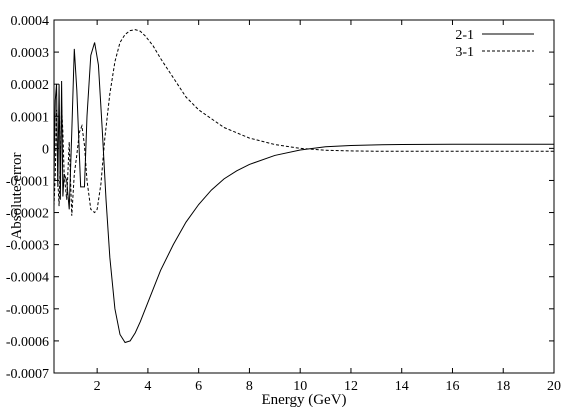 The image size is (581, 407). What do you see at coordinates (503, 386) in the screenshot?
I see `x-tick-label: 18` at bounding box center [503, 386].